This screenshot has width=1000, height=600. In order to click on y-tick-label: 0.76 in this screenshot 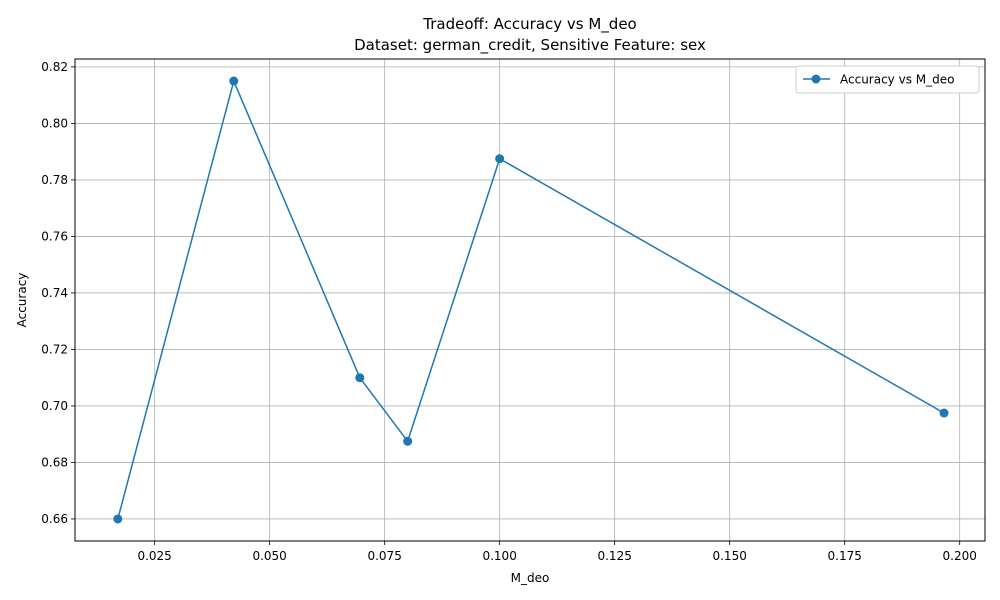, I will do `click(54, 236)`.